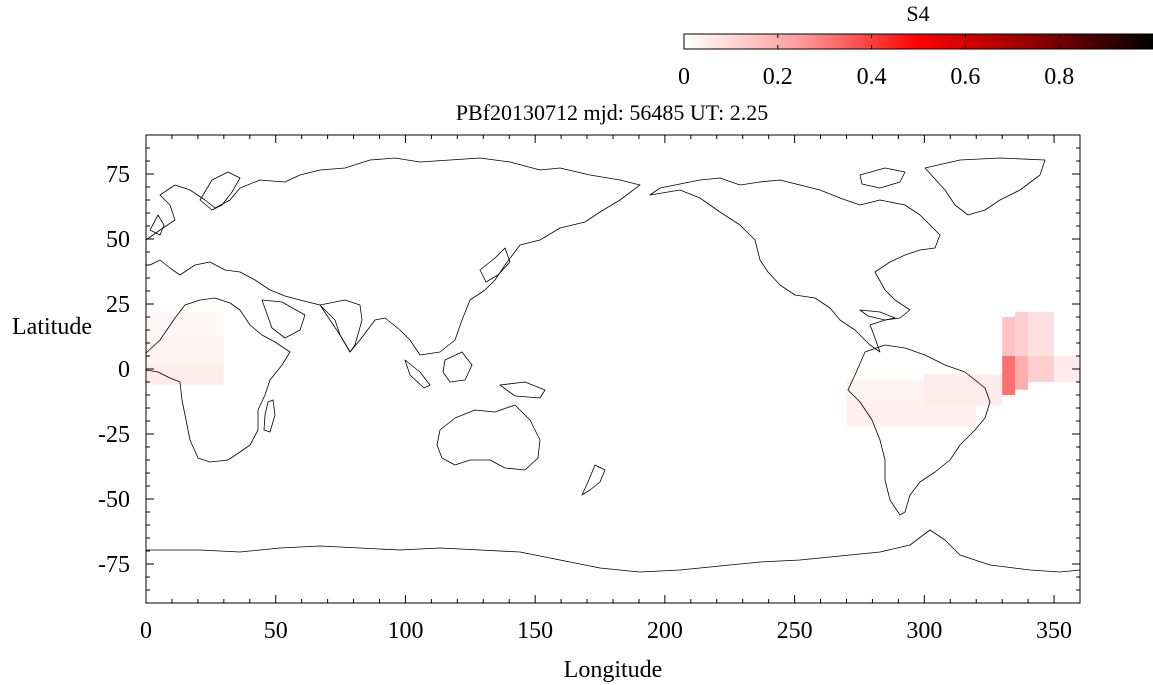 The height and width of the screenshot is (685, 1153). Describe the element at coordinates (613, 670) in the screenshot. I see `x-axis-title: Longitude` at that location.